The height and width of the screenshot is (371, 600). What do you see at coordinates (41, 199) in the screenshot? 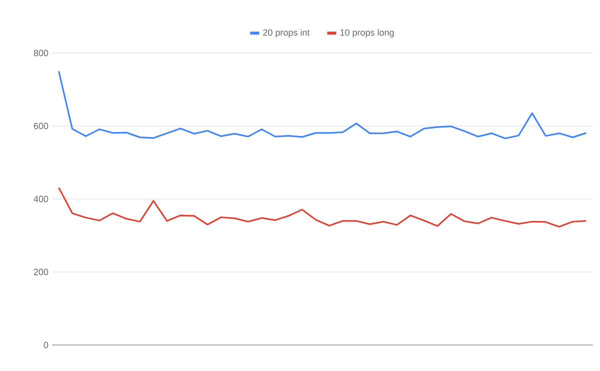
I see `y-tick-label: 400` at bounding box center [41, 199].